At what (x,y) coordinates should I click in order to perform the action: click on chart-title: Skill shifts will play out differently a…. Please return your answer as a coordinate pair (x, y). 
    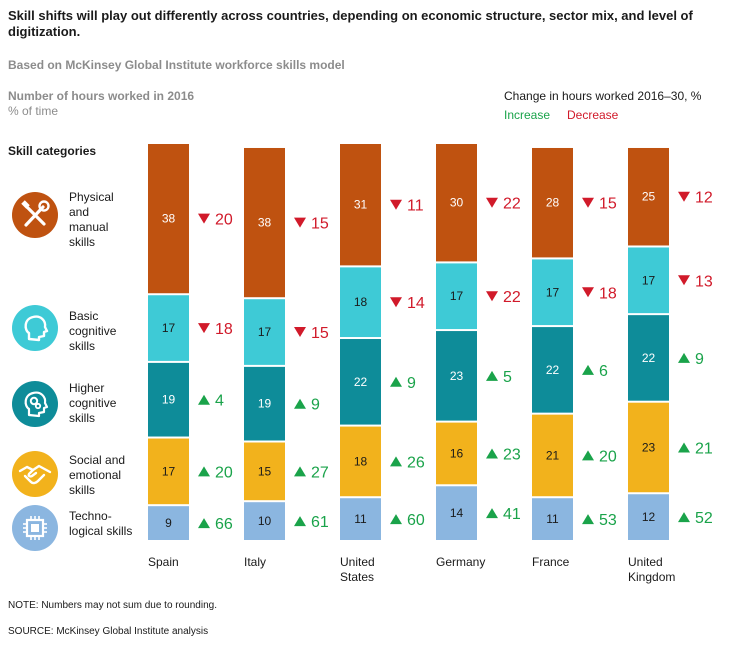
    Looking at the image, I should click on (350, 23).